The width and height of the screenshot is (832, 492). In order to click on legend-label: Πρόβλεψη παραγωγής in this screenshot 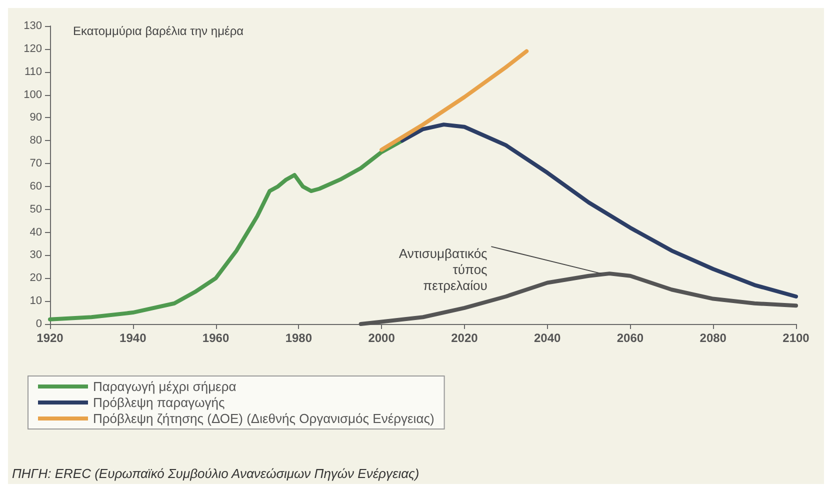, I will do `click(159, 402)`.